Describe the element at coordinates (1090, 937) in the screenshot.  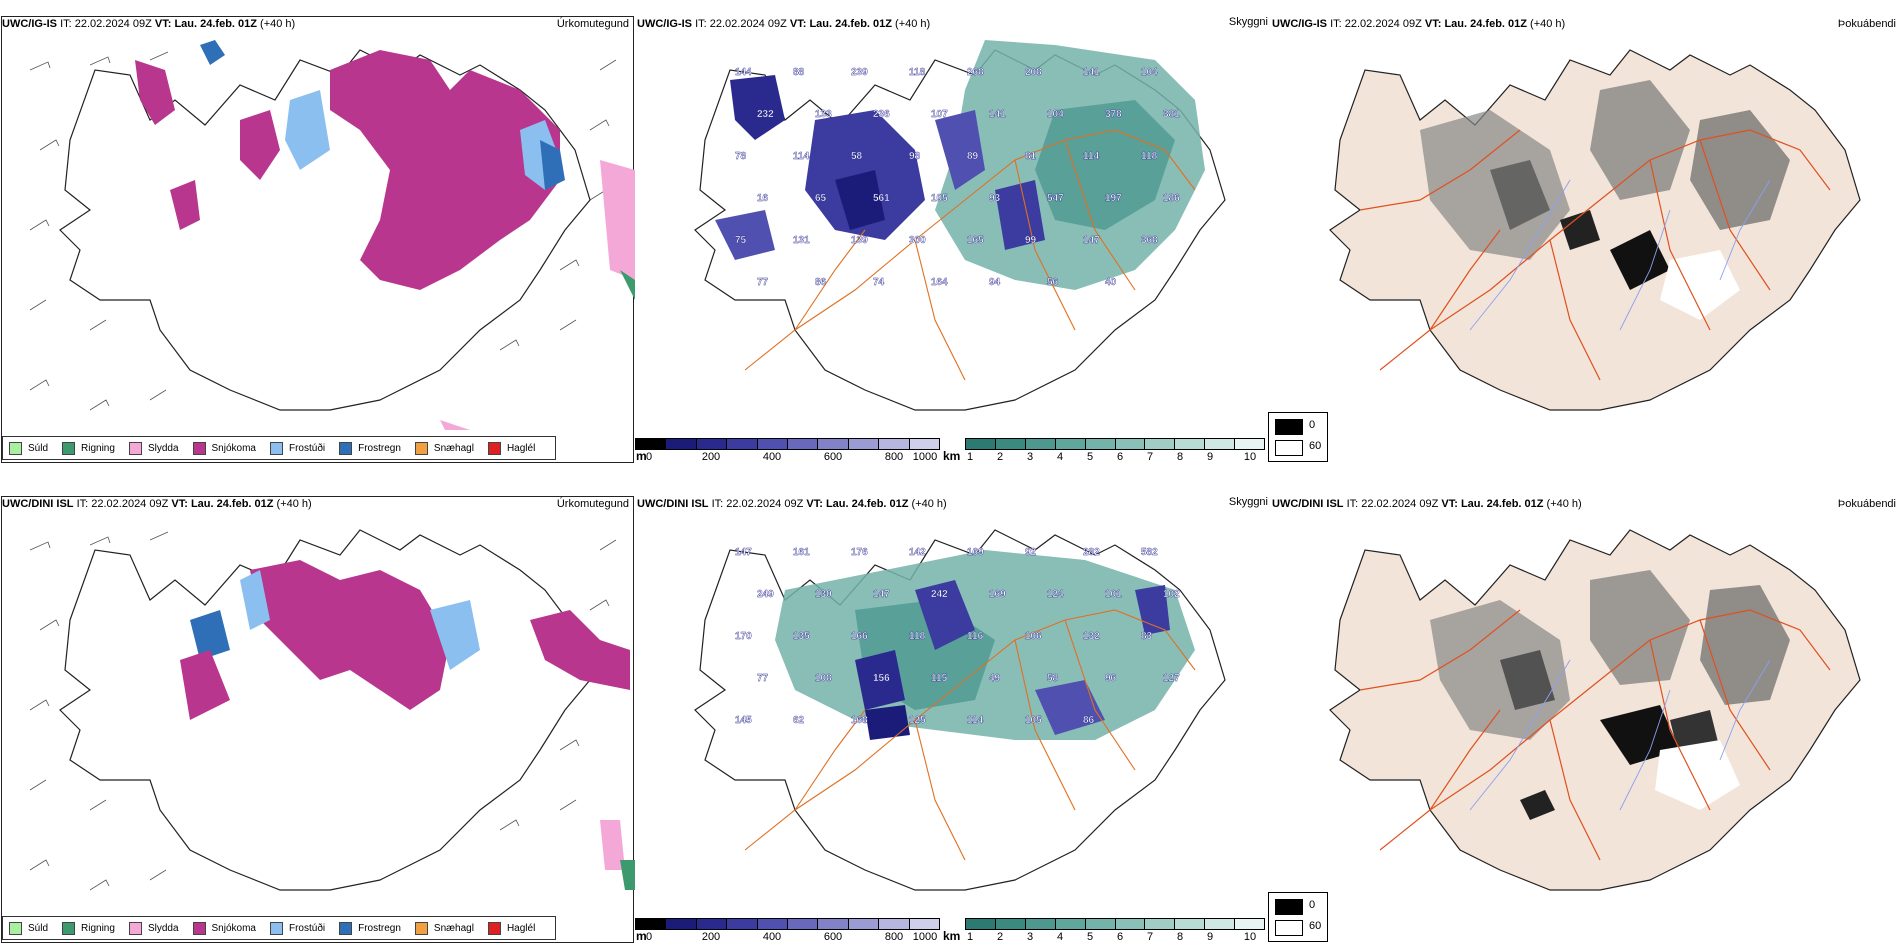
I see `tick-label: 5` at that location.